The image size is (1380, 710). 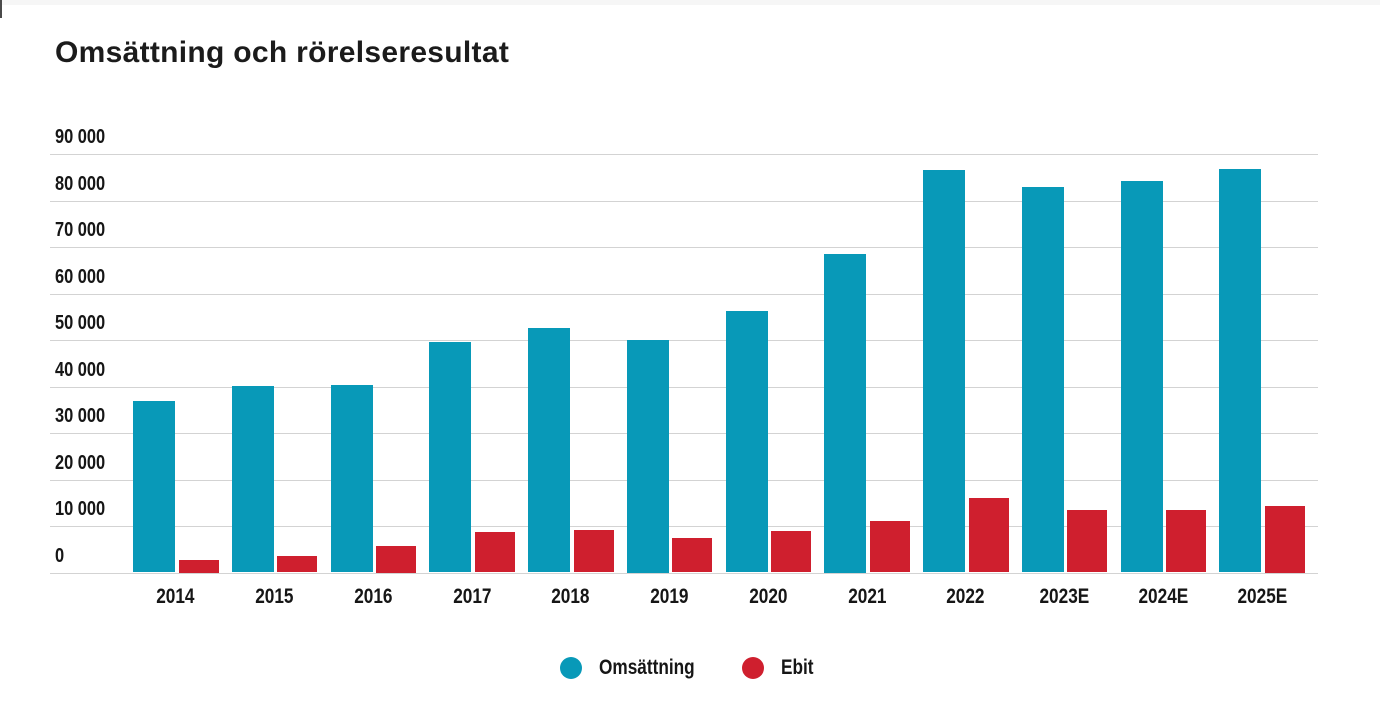 I want to click on x-axis-tick-label: 2022, so click(x=966, y=597).